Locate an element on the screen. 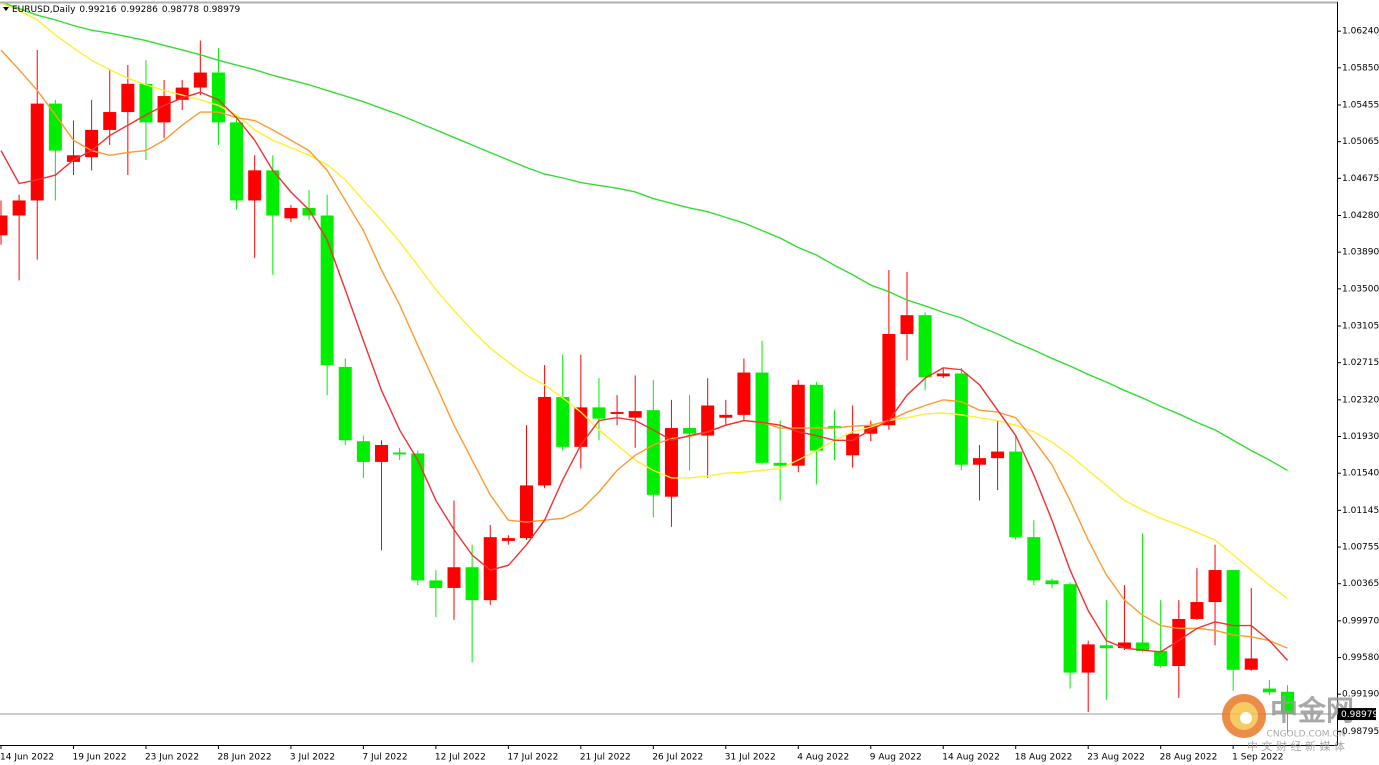 Image resolution: width=1379 pixels, height=765 pixels. y-tick-label: 1.01540 is located at coordinates (1360, 474).